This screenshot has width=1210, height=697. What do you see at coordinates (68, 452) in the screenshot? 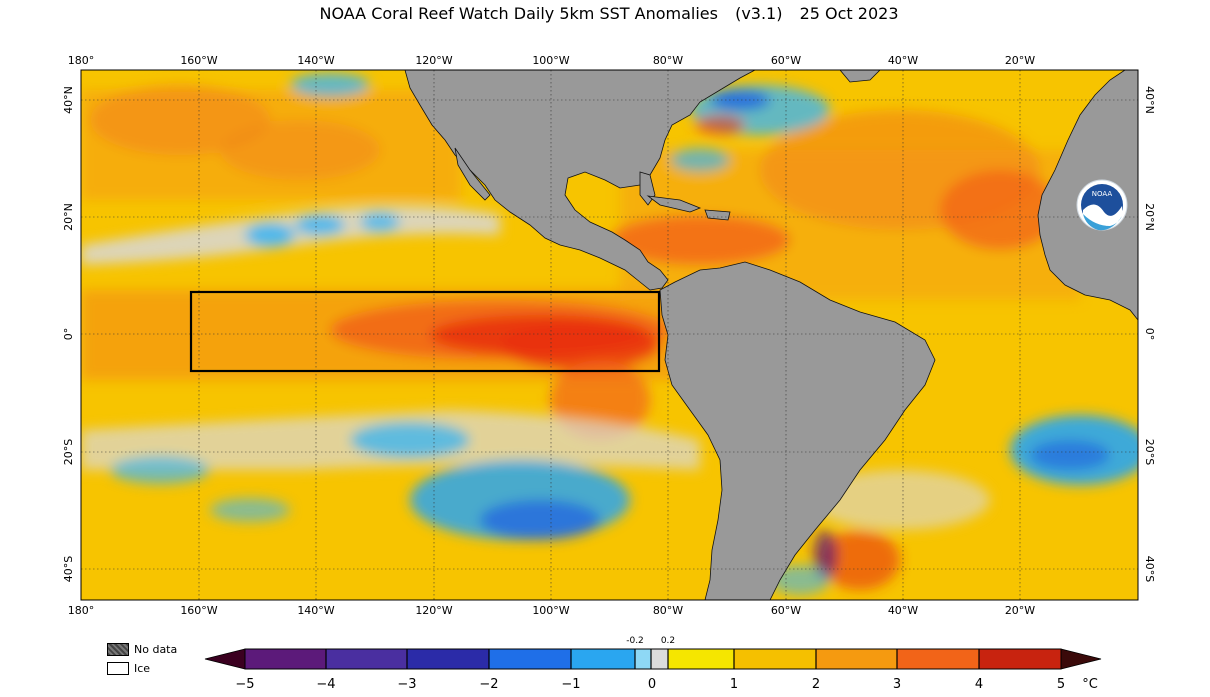
I see `lat-label-left: 20°S` at bounding box center [68, 452].